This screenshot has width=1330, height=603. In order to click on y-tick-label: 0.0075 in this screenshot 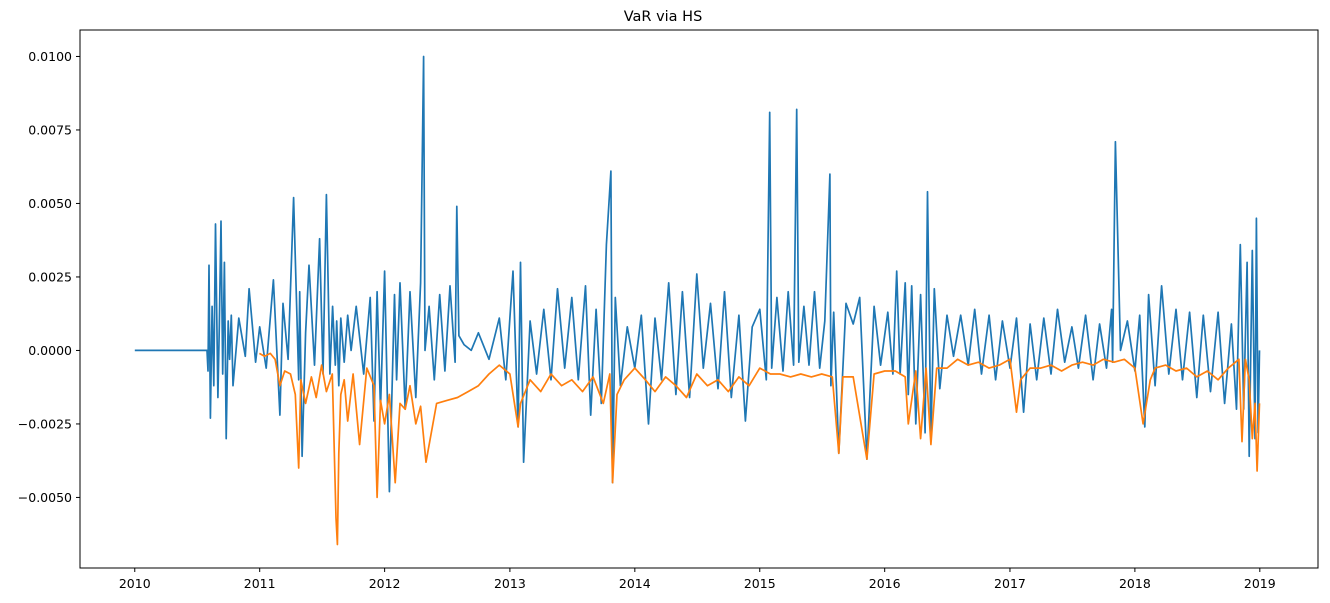, I will do `click(50, 129)`.